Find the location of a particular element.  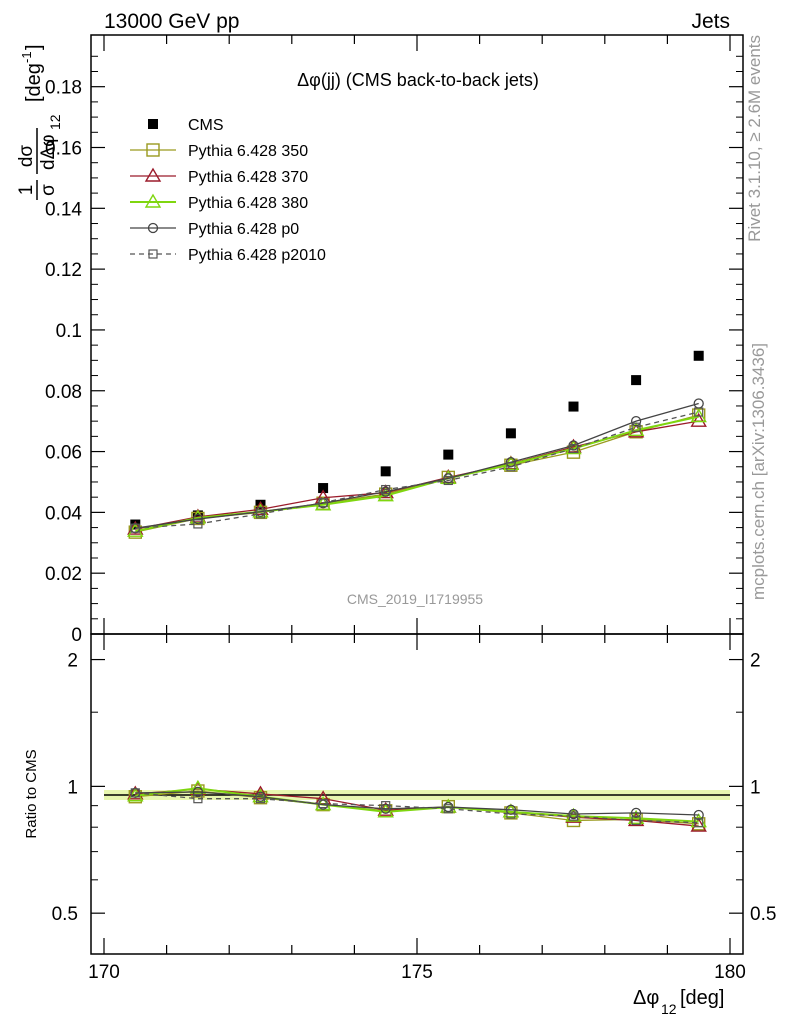

legend-label-pythia-6-428-380: Pythia 6.428 380 is located at coordinates (248, 203).